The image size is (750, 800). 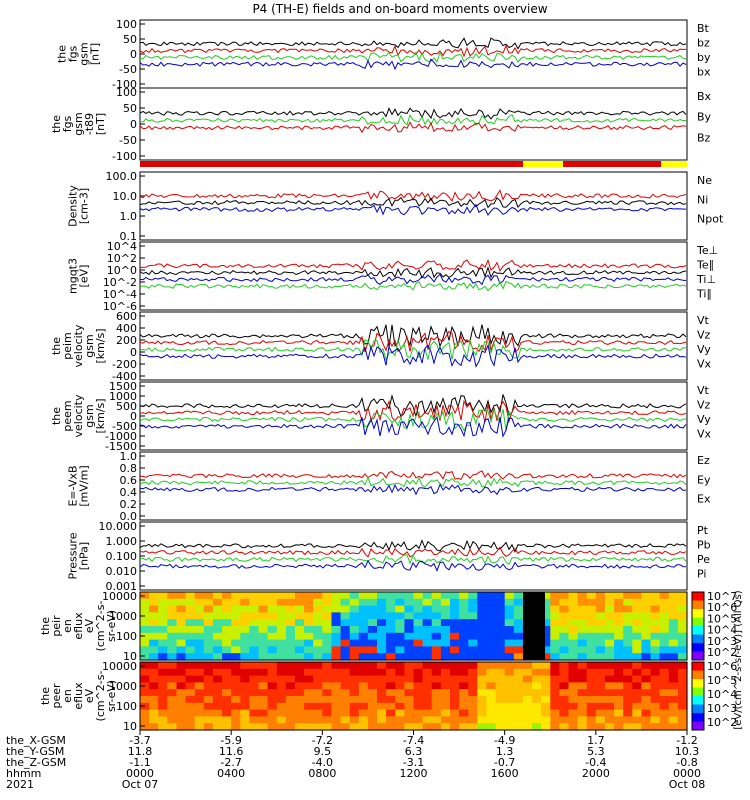 I want to click on y-axis-label-line: velocity, so click(x=78, y=345).